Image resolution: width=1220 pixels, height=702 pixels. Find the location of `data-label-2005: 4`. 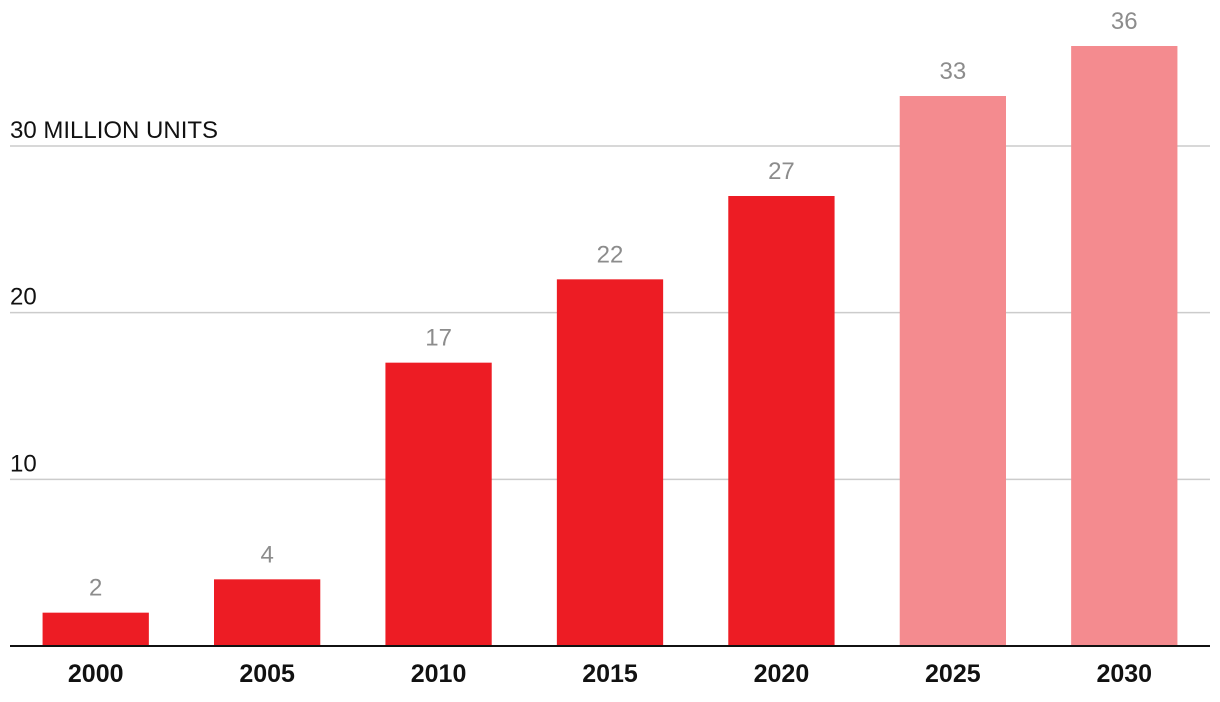

data-label-2005: 4 is located at coordinates (266, 554).